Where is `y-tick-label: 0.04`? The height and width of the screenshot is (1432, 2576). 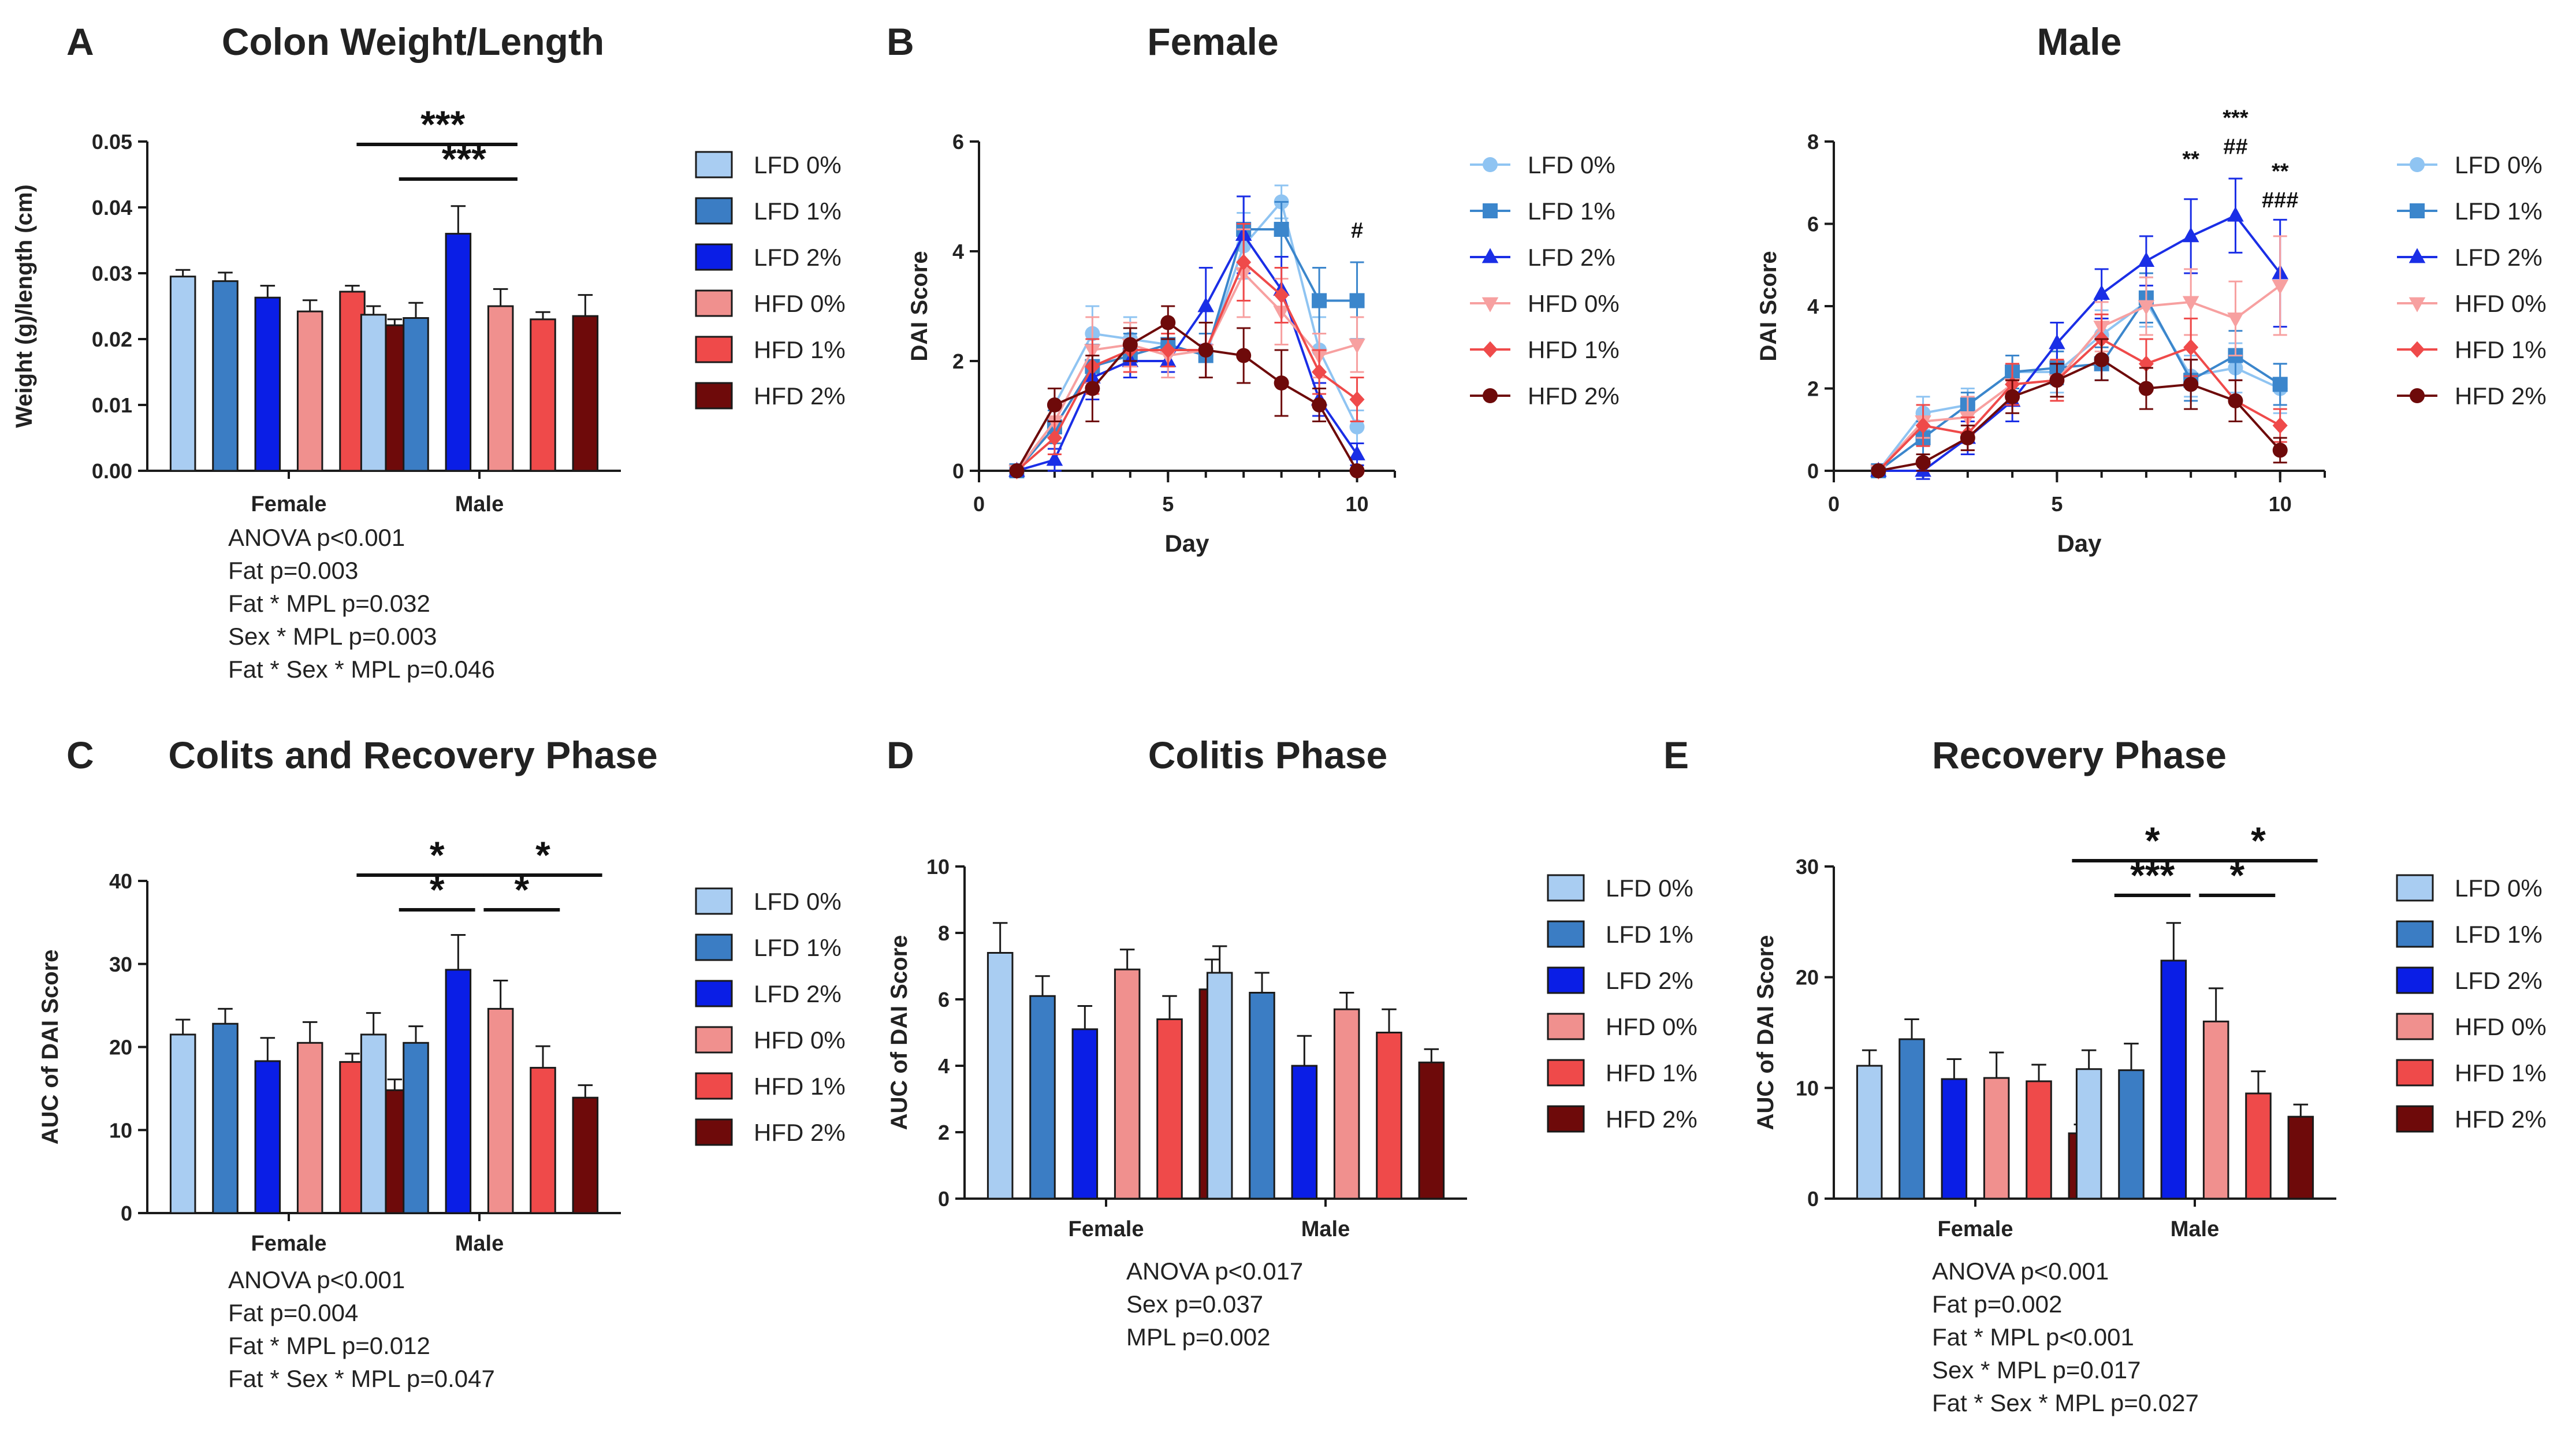
y-tick-label: 0.04 is located at coordinates (112, 208).